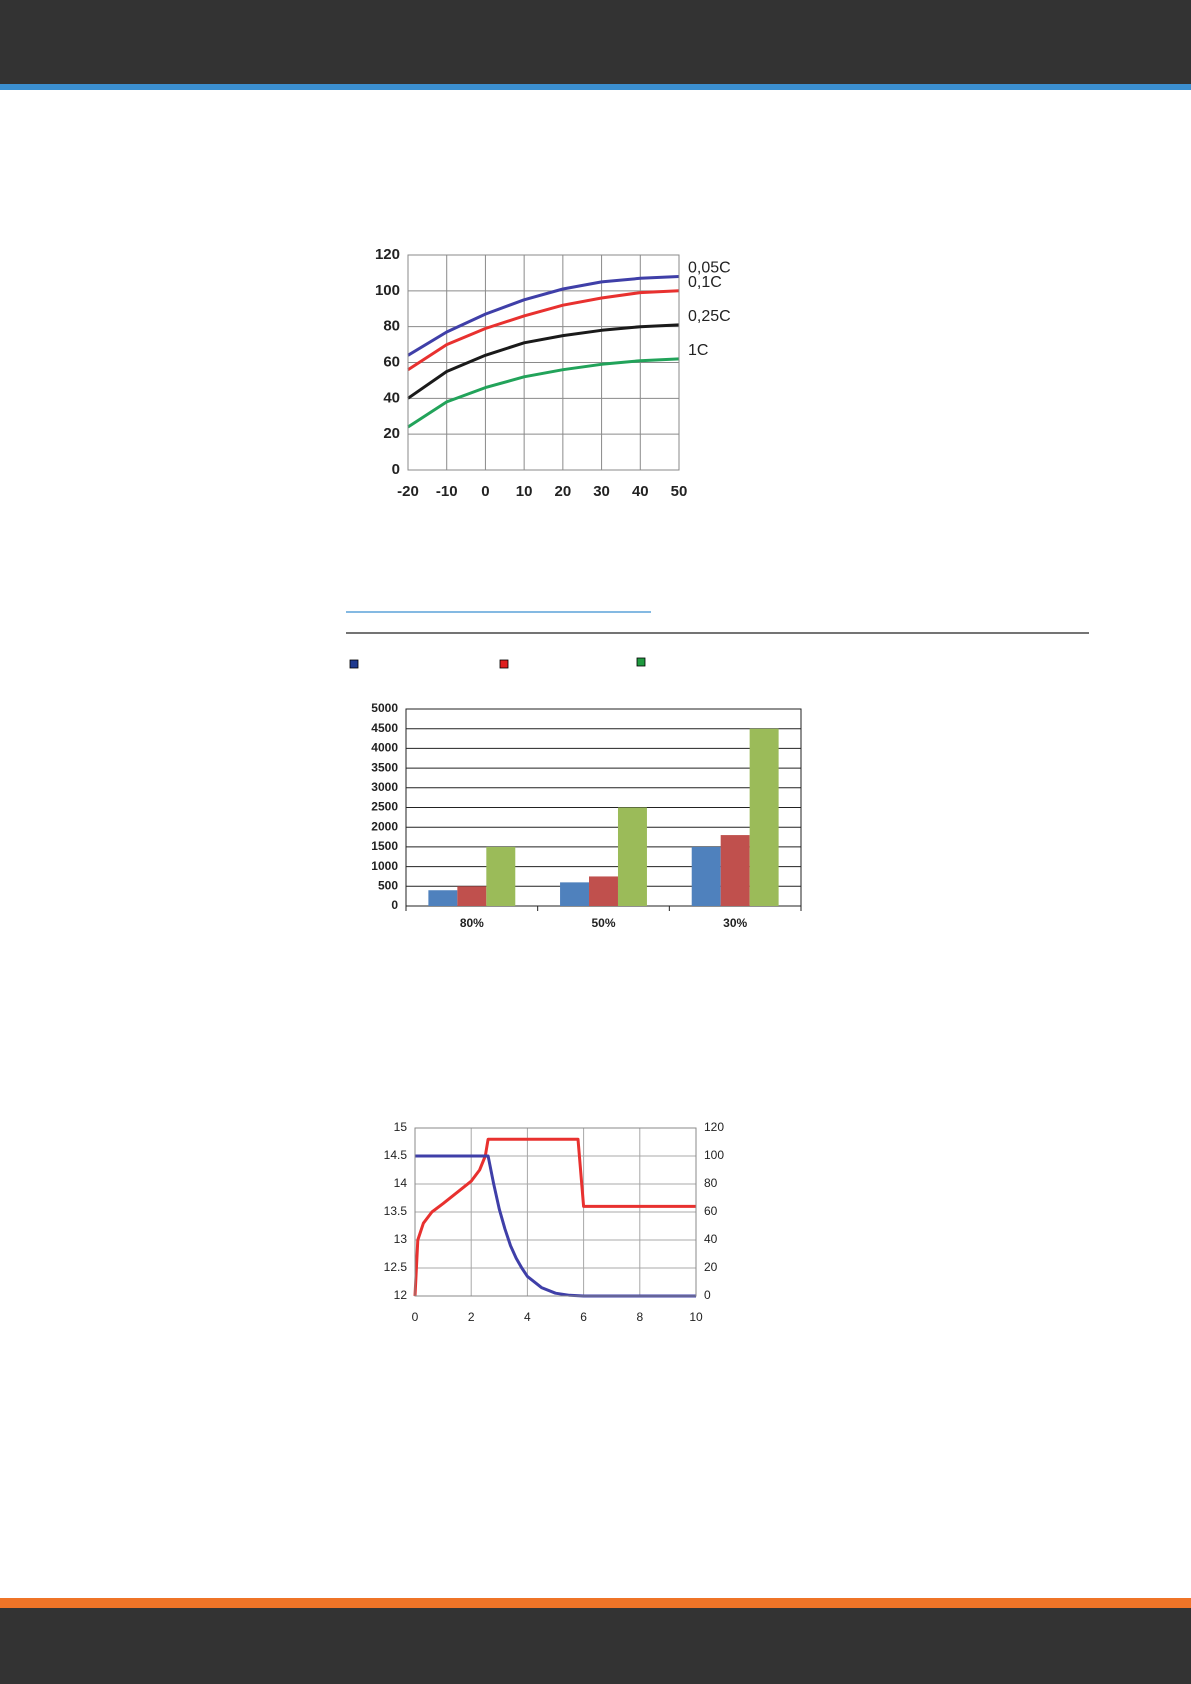 The width and height of the screenshot is (1191, 1684). Describe the element at coordinates (388, 885) in the screenshot. I see `y-tick-label: 500` at that location.